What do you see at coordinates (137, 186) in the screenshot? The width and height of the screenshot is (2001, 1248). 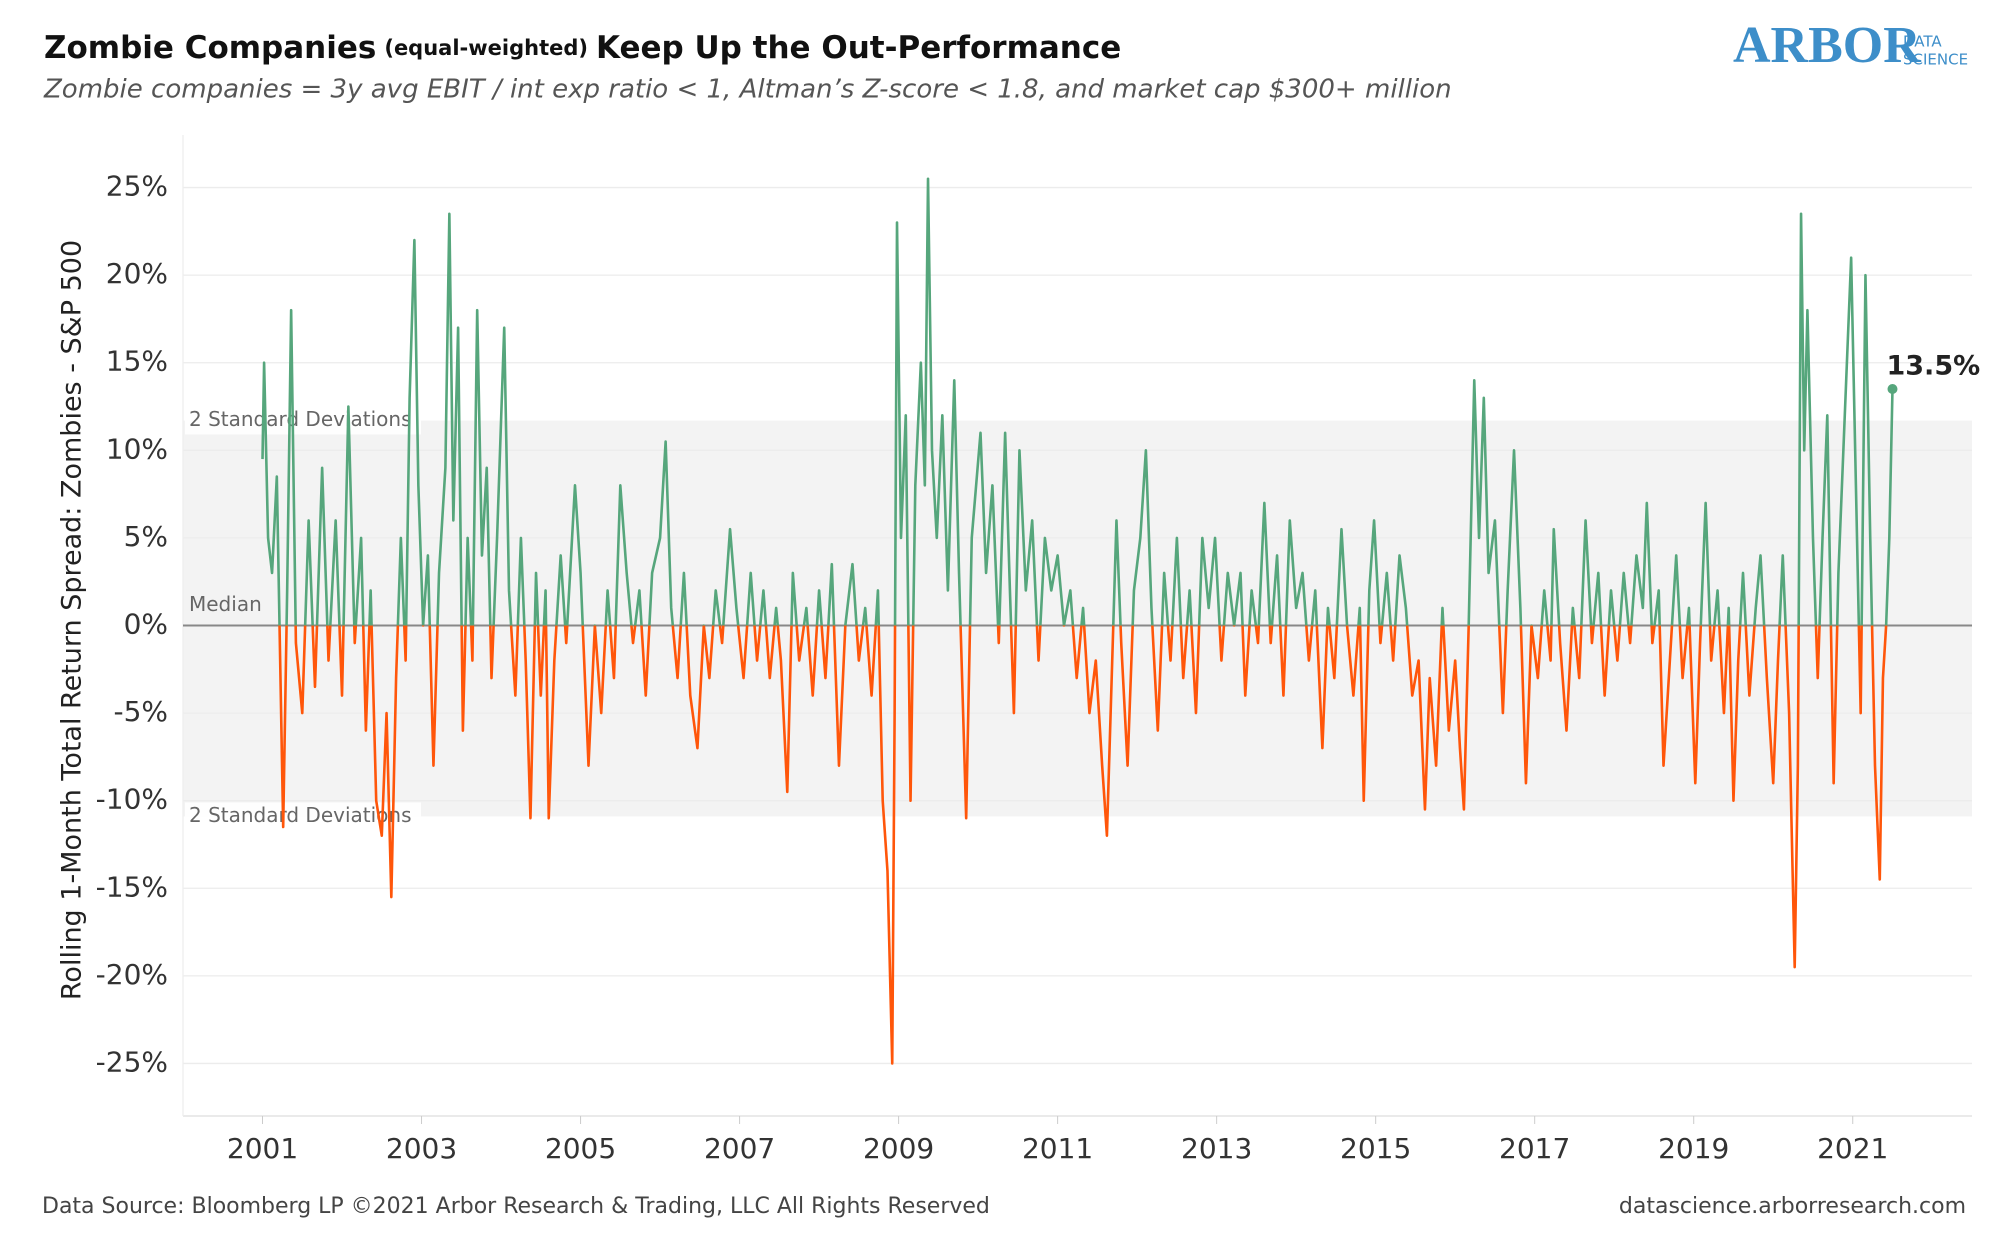 I see `y-tick-label: 25%` at bounding box center [137, 186].